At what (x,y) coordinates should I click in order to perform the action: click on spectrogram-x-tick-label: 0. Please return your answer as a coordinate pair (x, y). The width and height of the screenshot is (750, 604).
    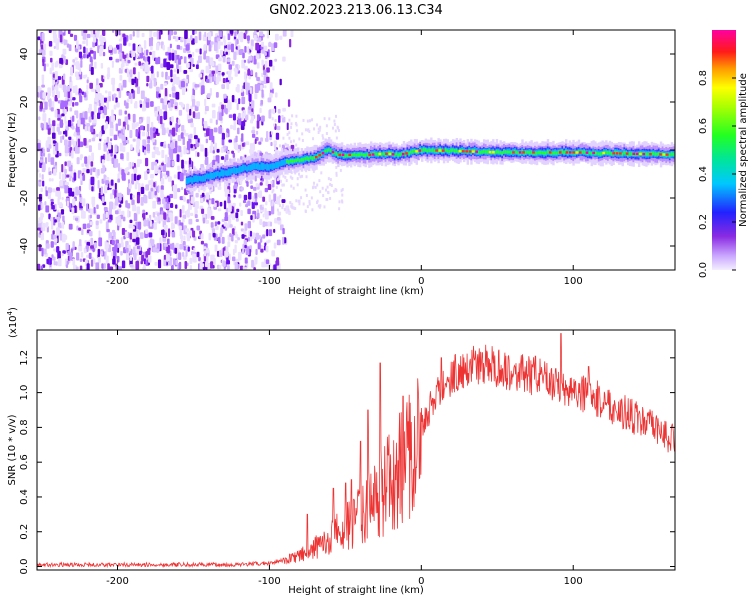
    Looking at the image, I should click on (421, 281).